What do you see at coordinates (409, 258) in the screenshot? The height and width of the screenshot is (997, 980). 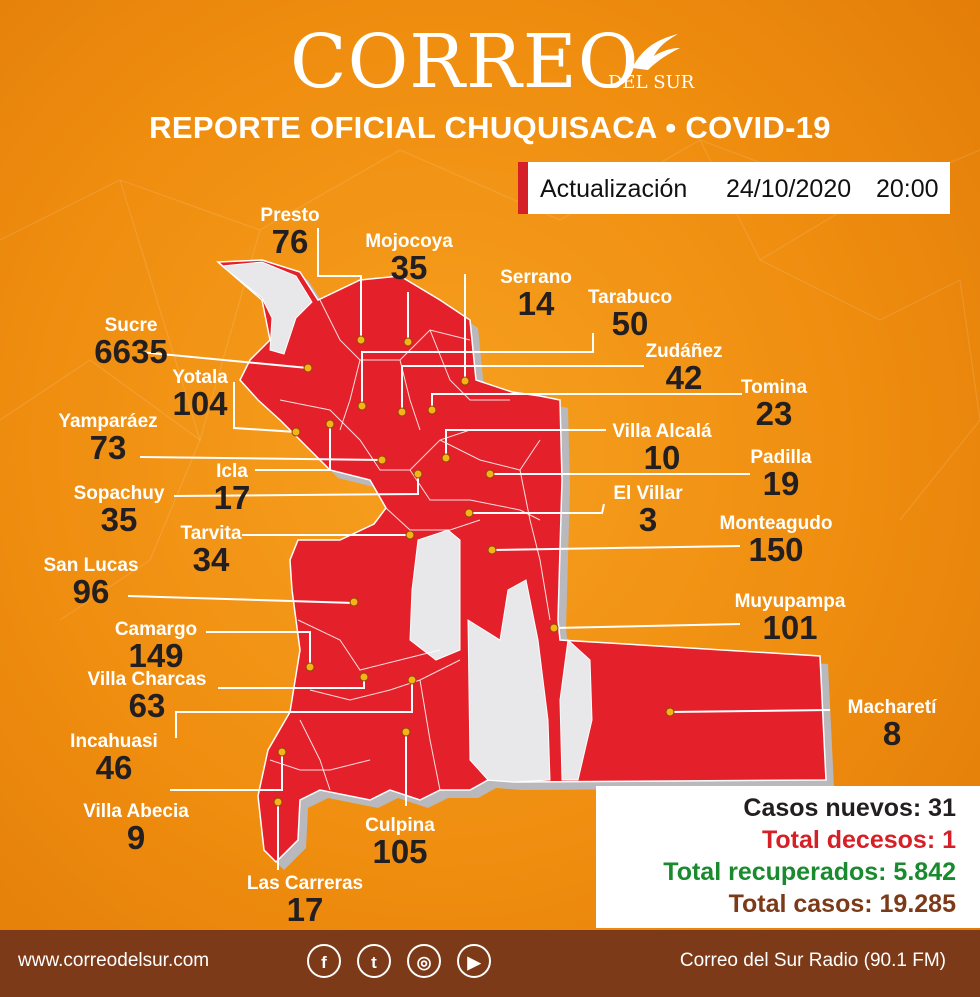 I see `label-mojocoya: Mojocoya 35` at bounding box center [409, 258].